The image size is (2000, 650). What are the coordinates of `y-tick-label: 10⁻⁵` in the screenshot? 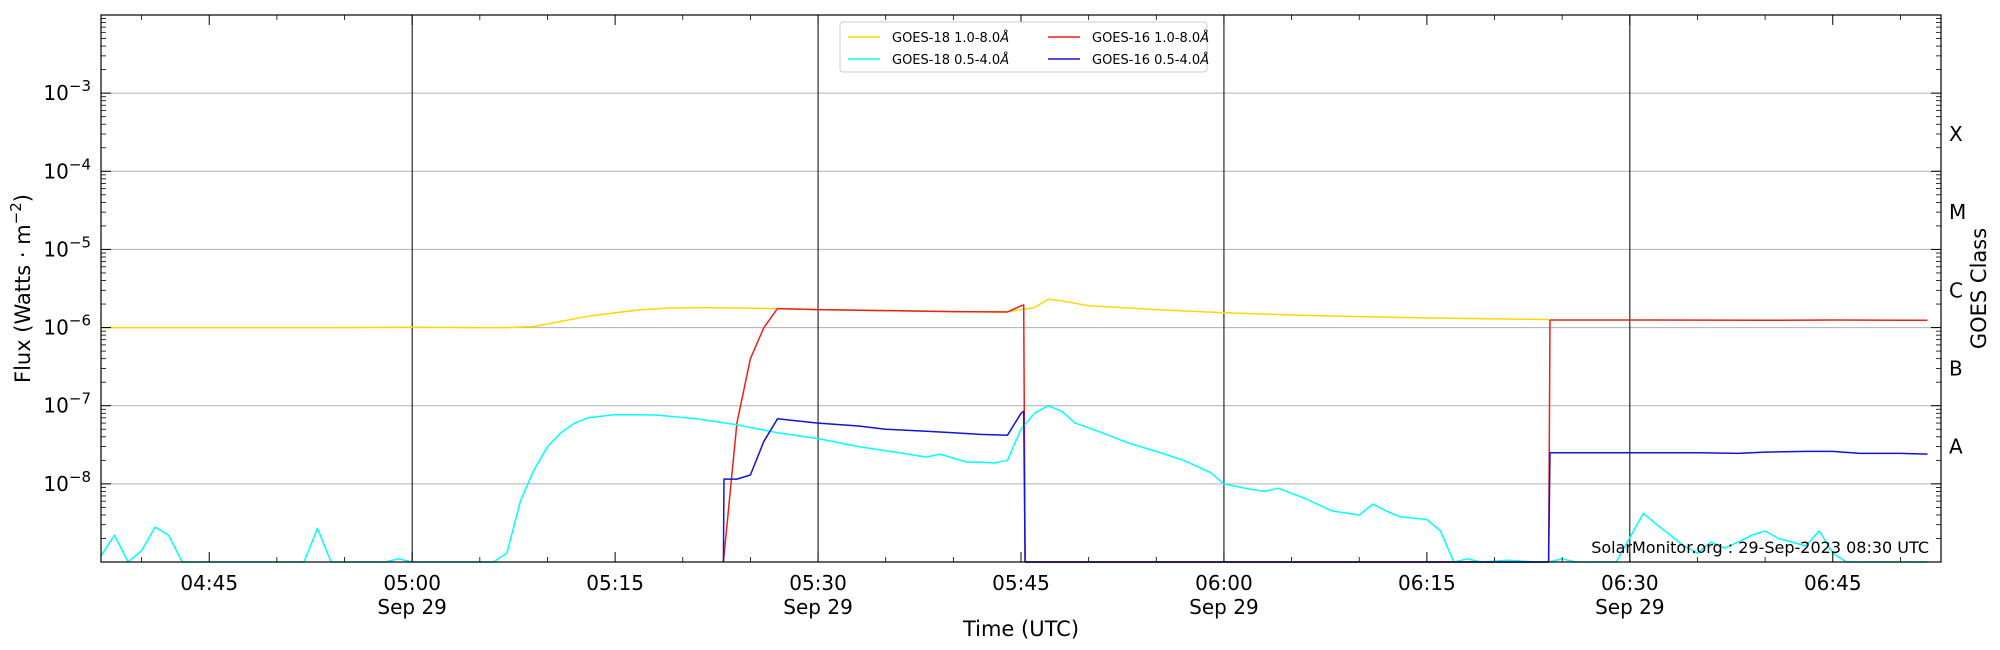 It's located at (67, 247).